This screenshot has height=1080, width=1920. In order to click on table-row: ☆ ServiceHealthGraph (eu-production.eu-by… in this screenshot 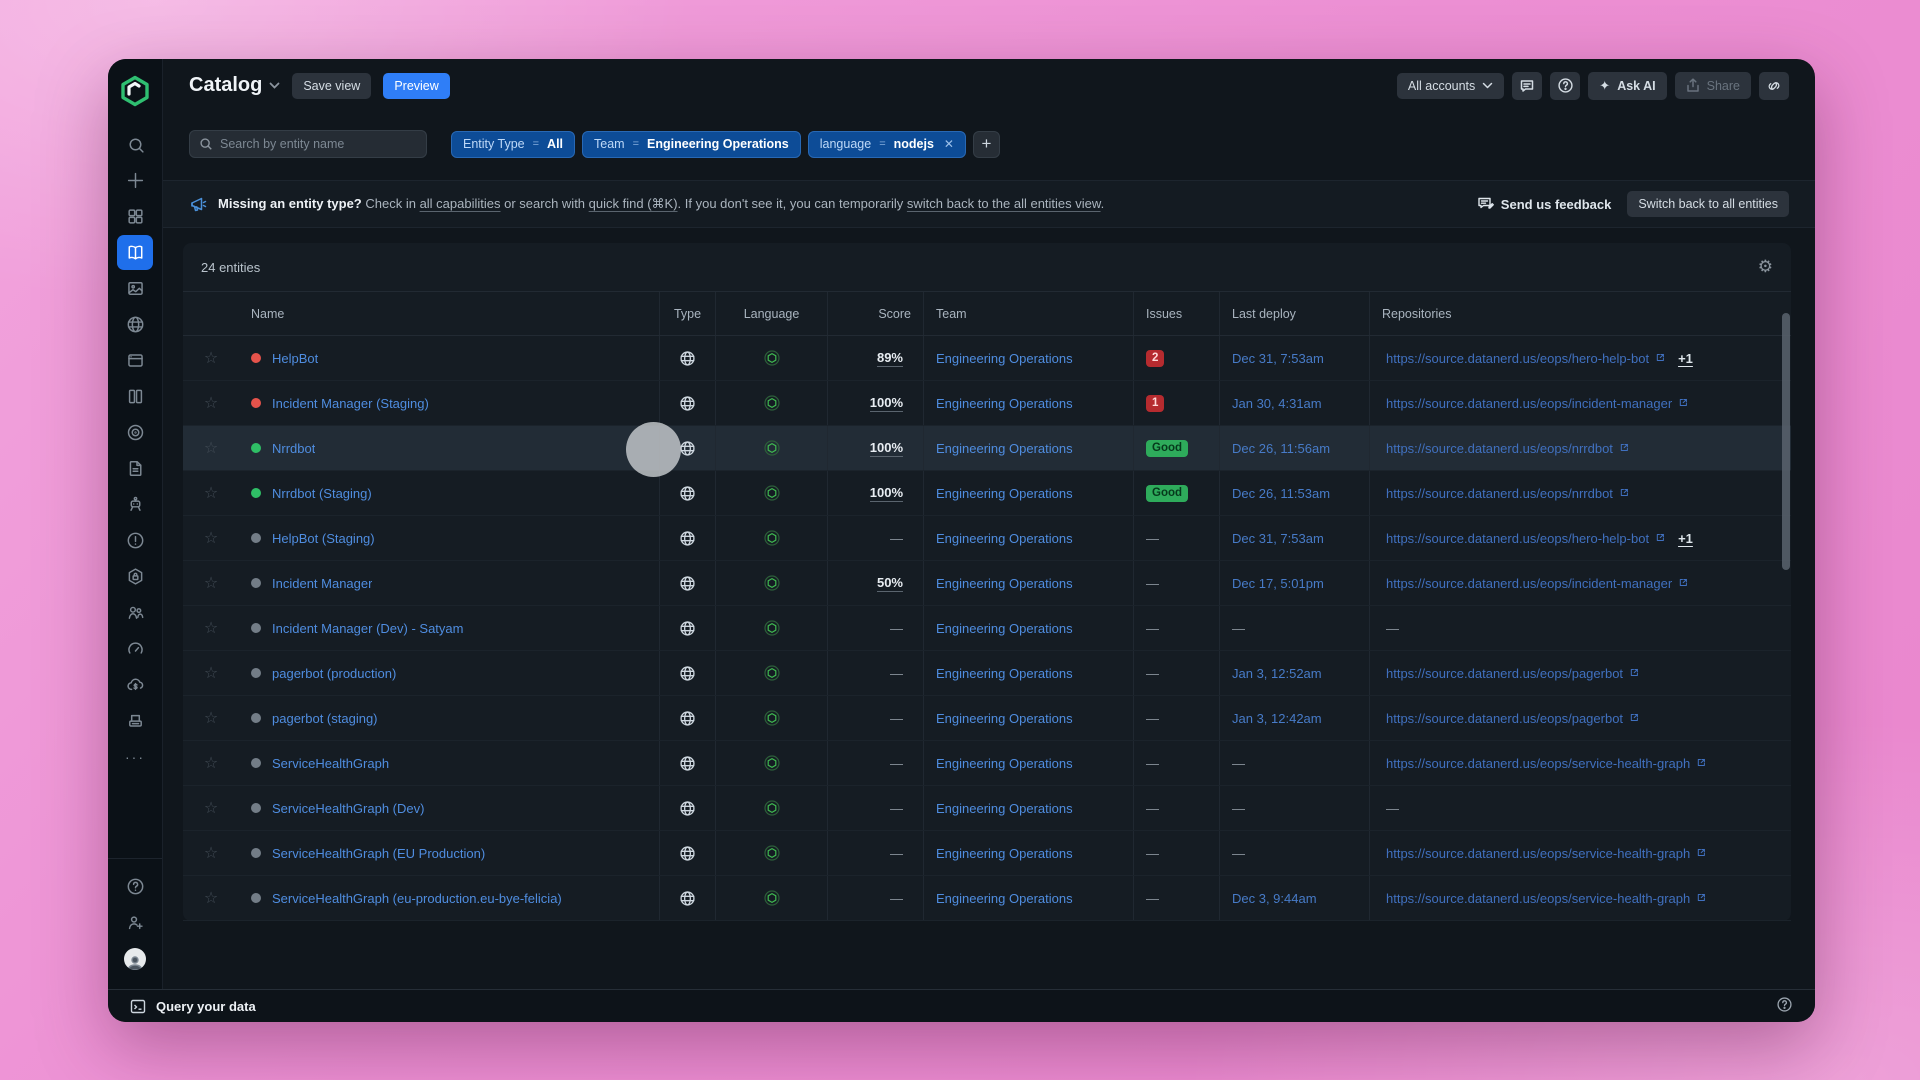, I will do `click(987, 898)`.